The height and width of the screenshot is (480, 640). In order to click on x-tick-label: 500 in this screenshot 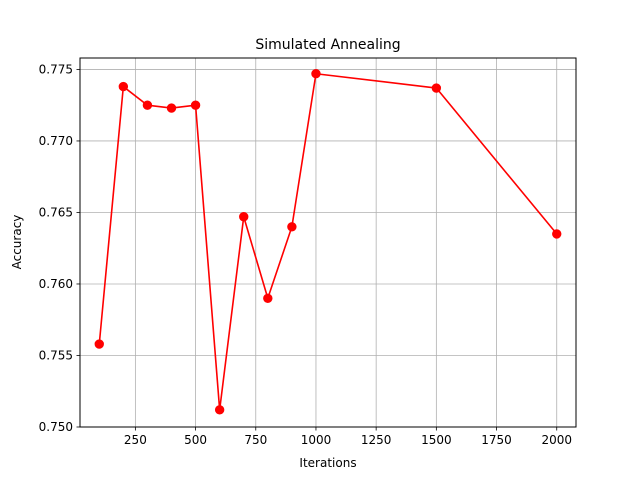, I will do `click(195, 440)`.